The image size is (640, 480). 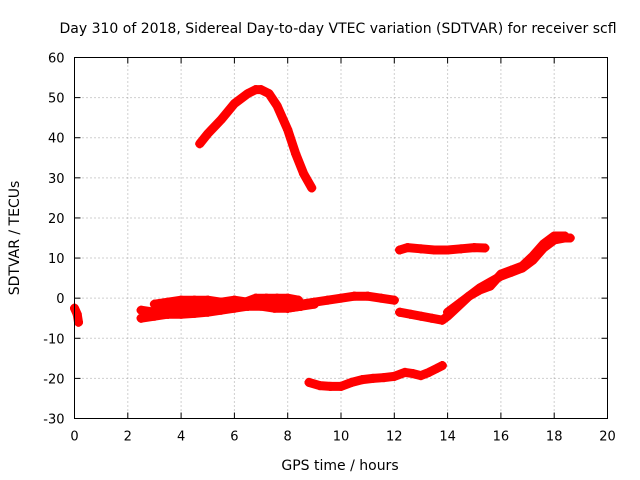 I want to click on x-tick-label: 2, so click(x=128, y=437).